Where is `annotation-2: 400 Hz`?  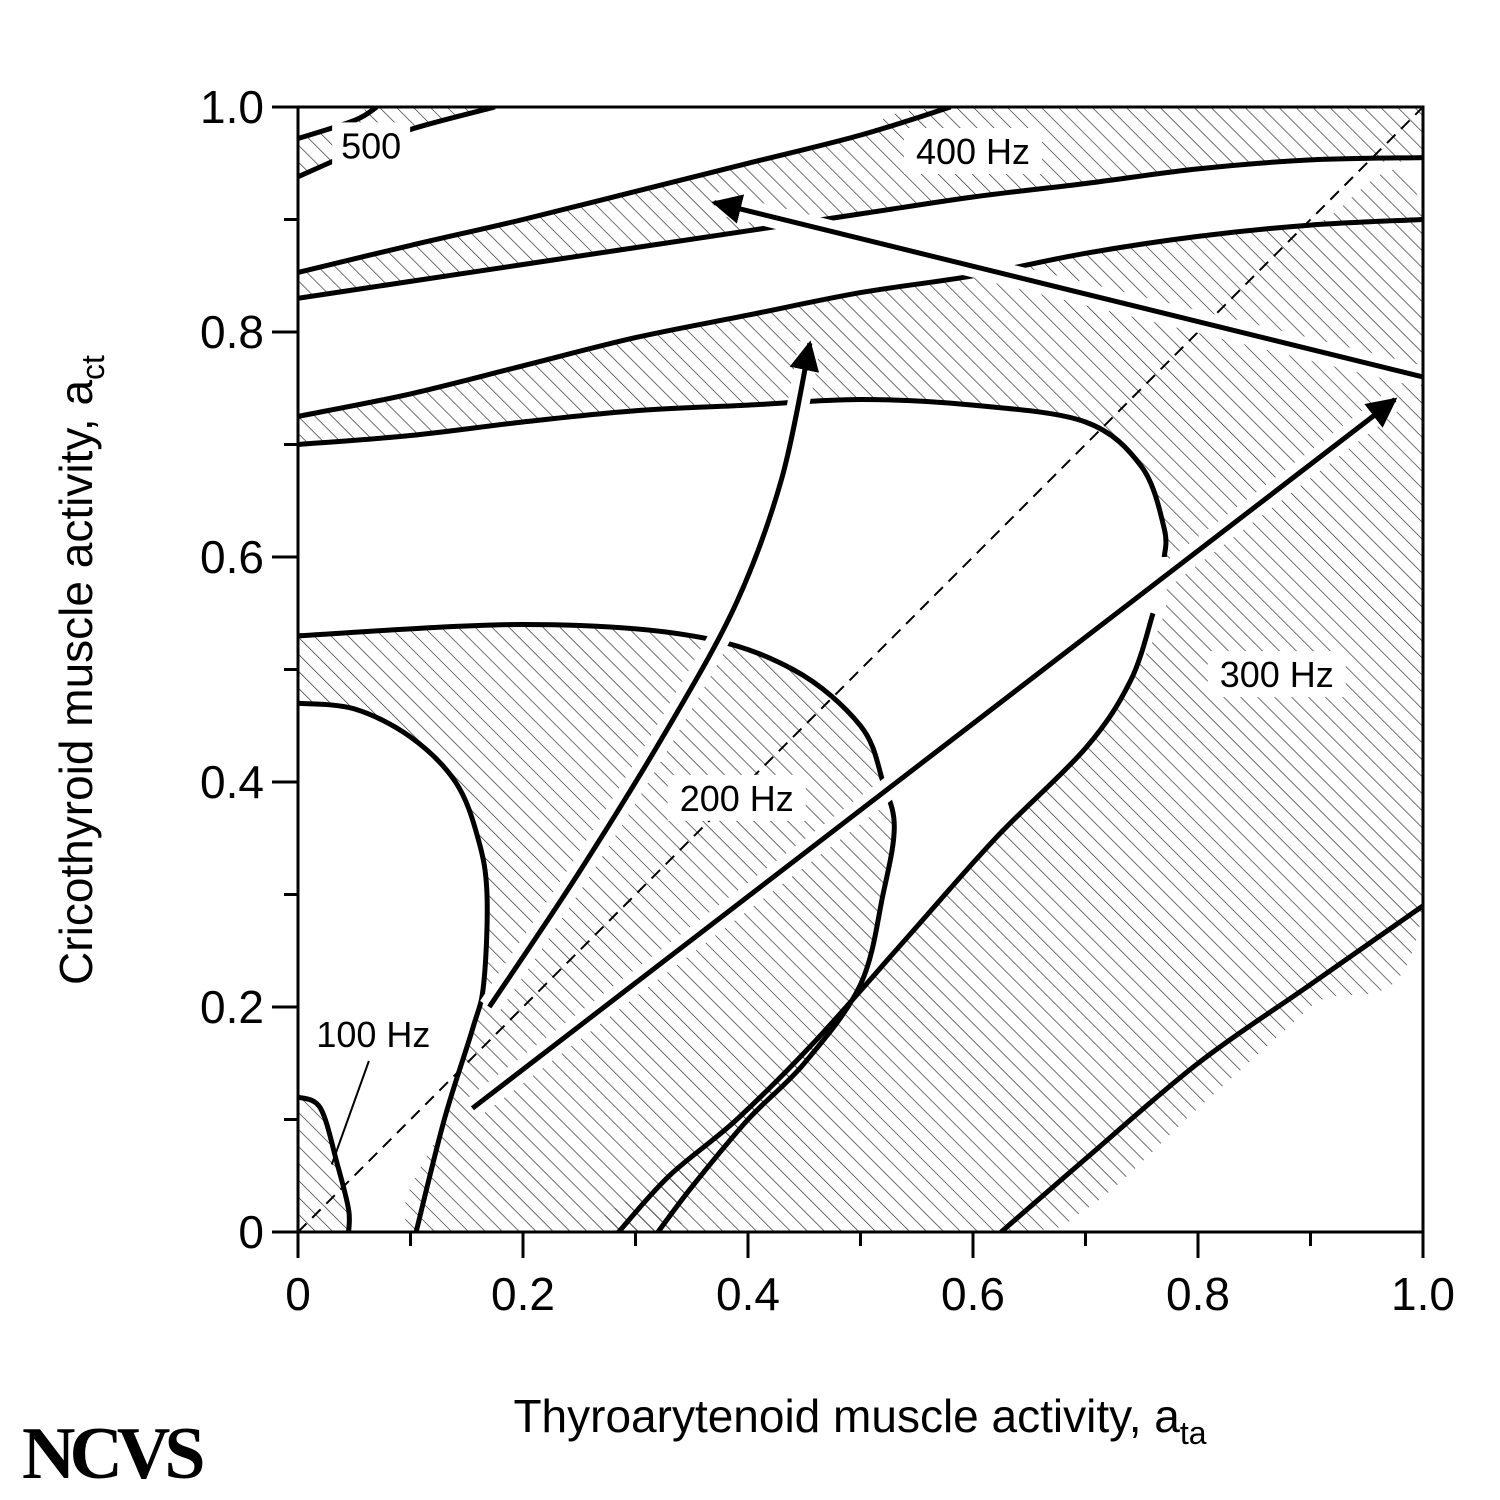 annotation-2: 400 Hz is located at coordinates (973, 151).